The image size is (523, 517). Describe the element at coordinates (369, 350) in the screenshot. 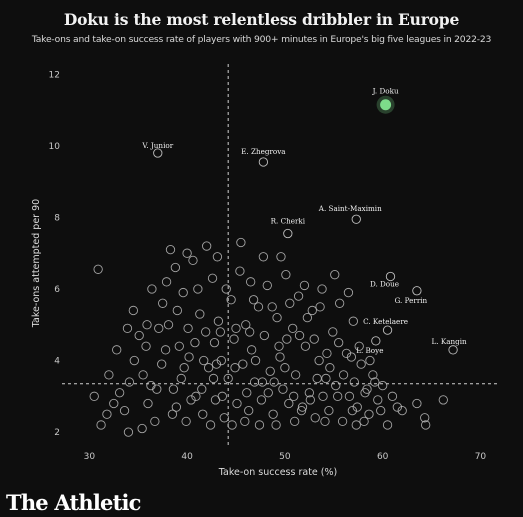

I see `point-label: L. Boye` at that location.